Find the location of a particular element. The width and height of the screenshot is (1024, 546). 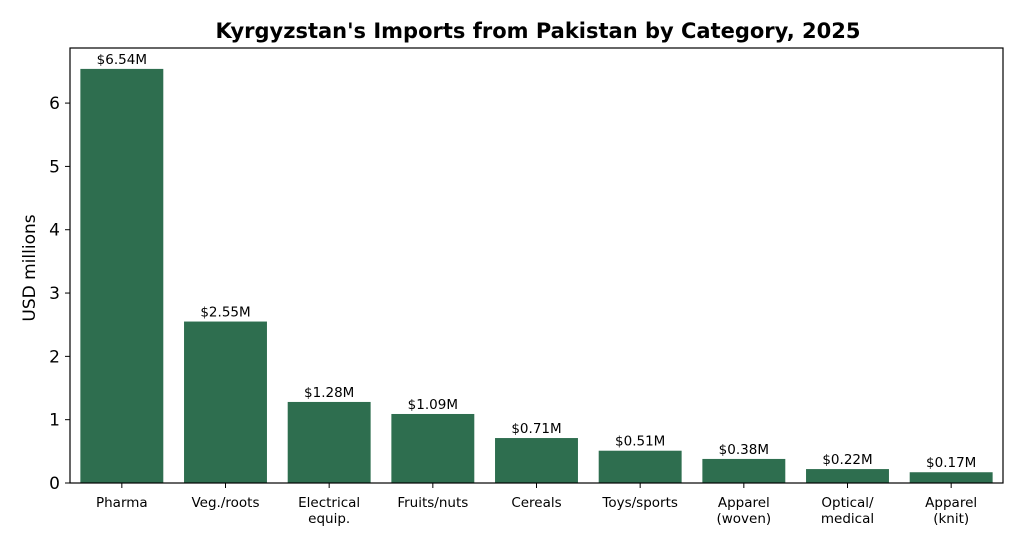

x-tick-label: Cereals is located at coordinates (536, 503).